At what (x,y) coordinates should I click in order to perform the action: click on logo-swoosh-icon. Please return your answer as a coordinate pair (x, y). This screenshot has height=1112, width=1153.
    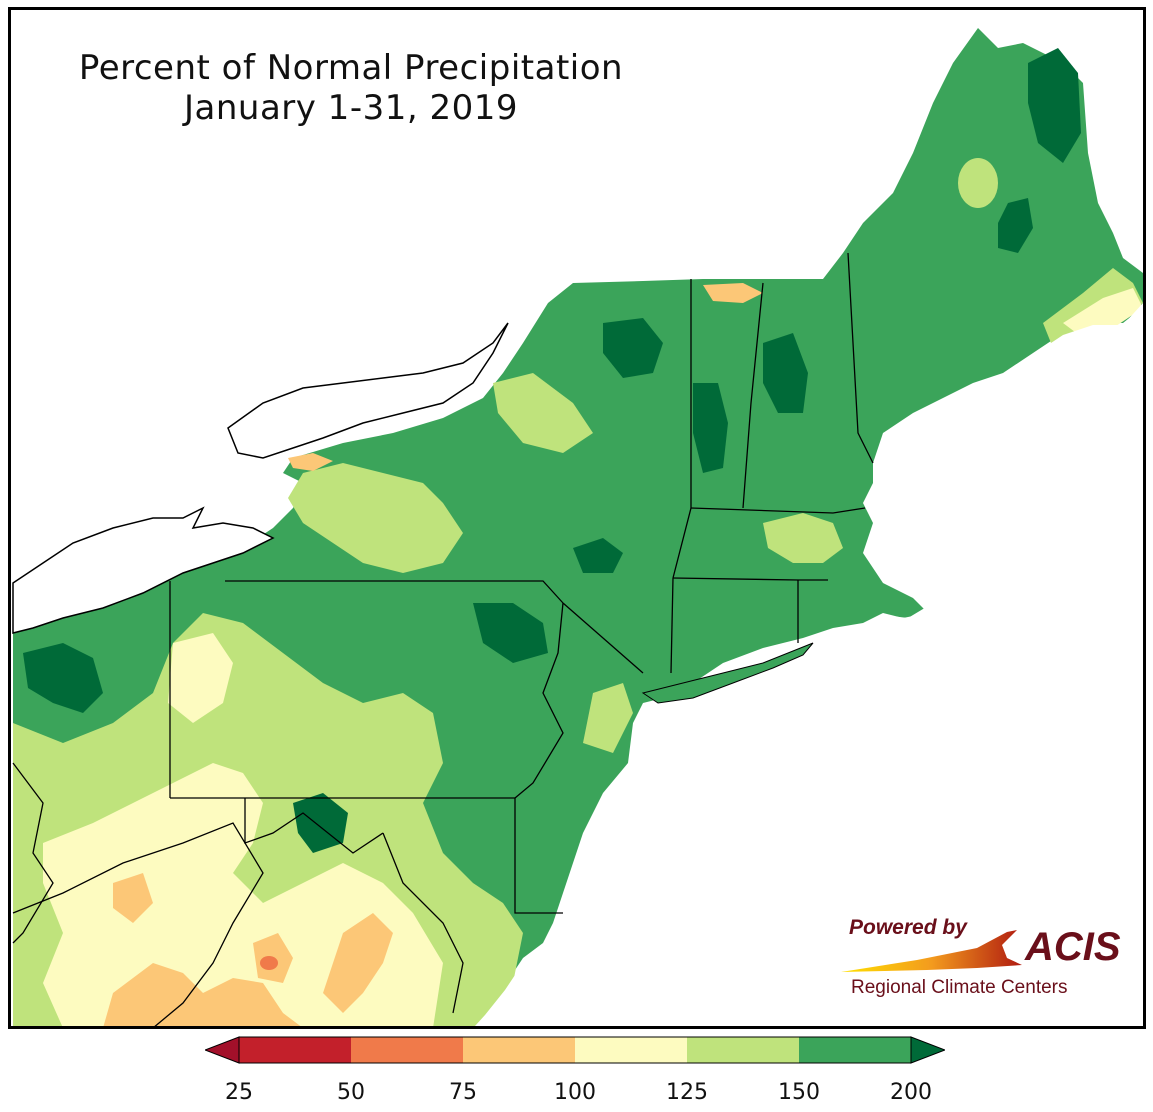
    Looking at the image, I should click on (931, 951).